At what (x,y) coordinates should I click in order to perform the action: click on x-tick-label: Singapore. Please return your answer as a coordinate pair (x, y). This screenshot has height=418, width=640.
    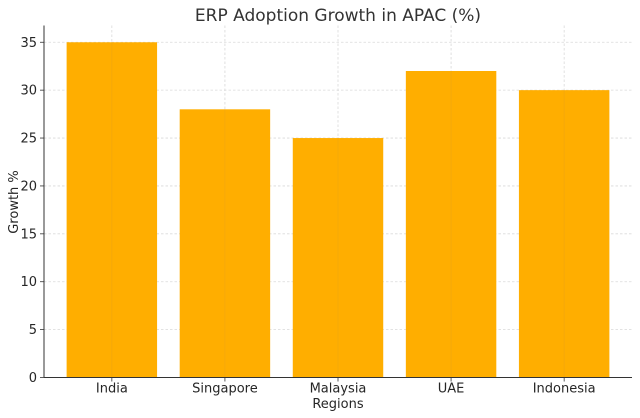
    Looking at the image, I should click on (225, 389).